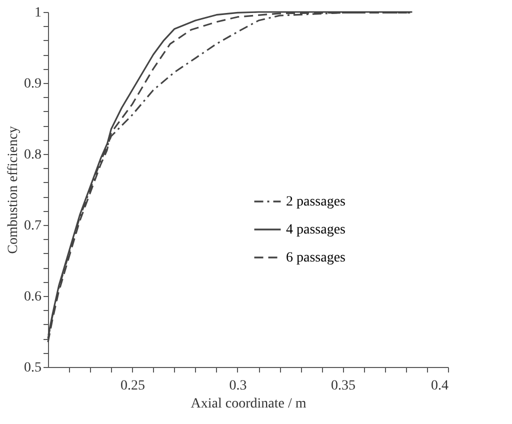 Image resolution: width=512 pixels, height=424 pixels. What do you see at coordinates (13, 190) in the screenshot?
I see `y-axis-title: Combustion efficiency` at bounding box center [13, 190].